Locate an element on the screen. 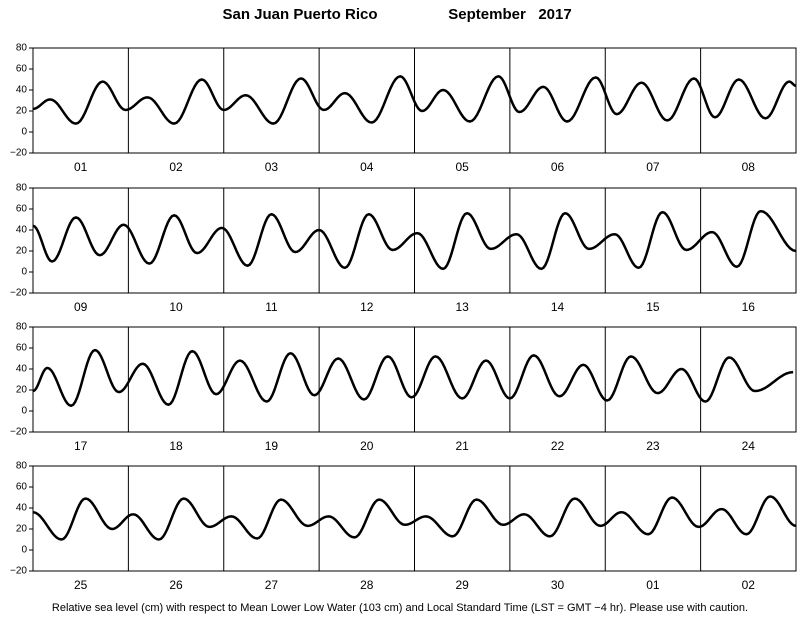 This screenshot has width=800, height=618. day-label: 23 is located at coordinates (653, 446).